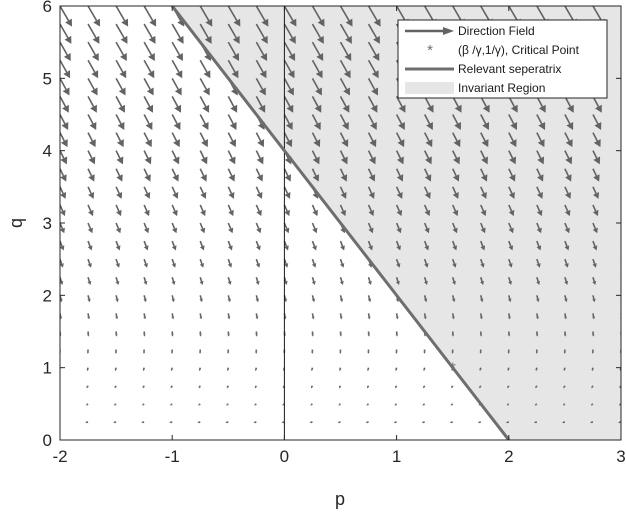 This screenshot has height=524, width=626. I want to click on x-tick-label: 0, so click(284, 456).